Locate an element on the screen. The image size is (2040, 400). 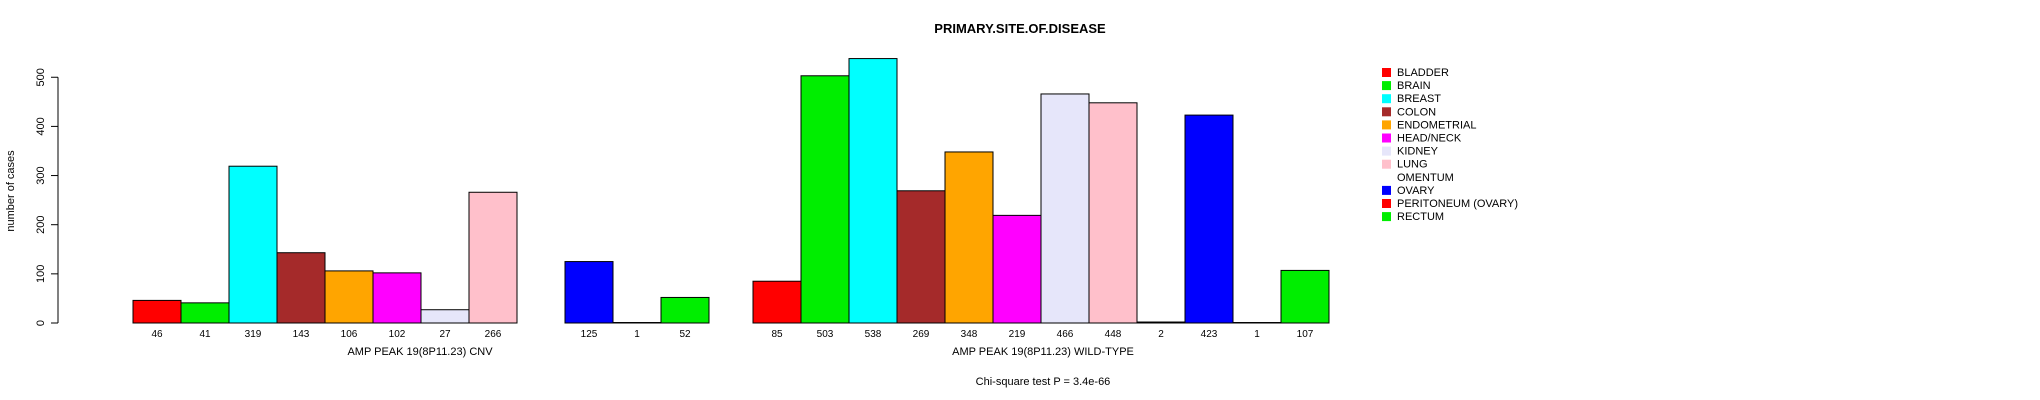
bar-count-label: 52 is located at coordinates (685, 334).